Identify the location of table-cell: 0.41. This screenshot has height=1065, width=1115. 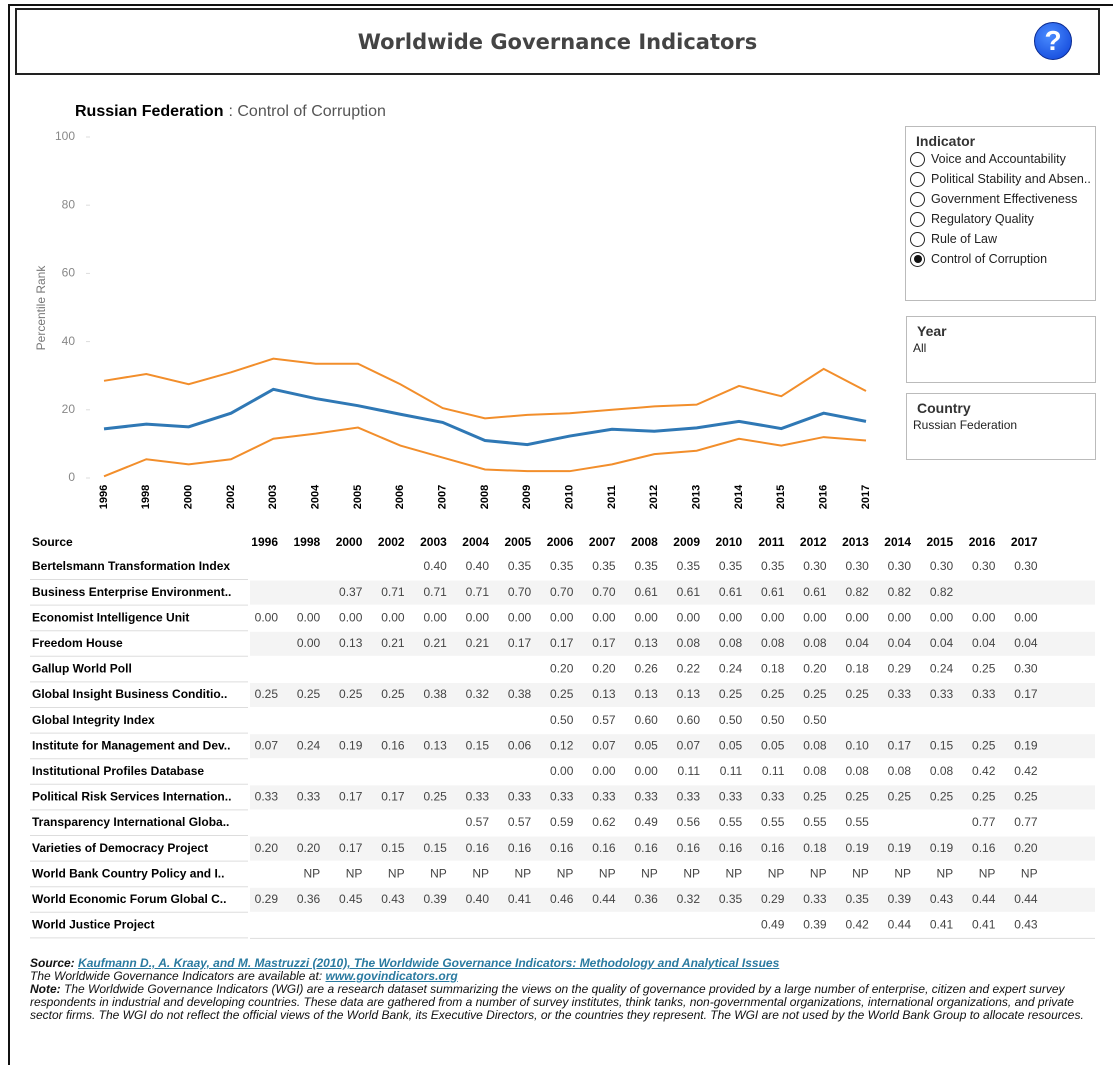
(520, 899).